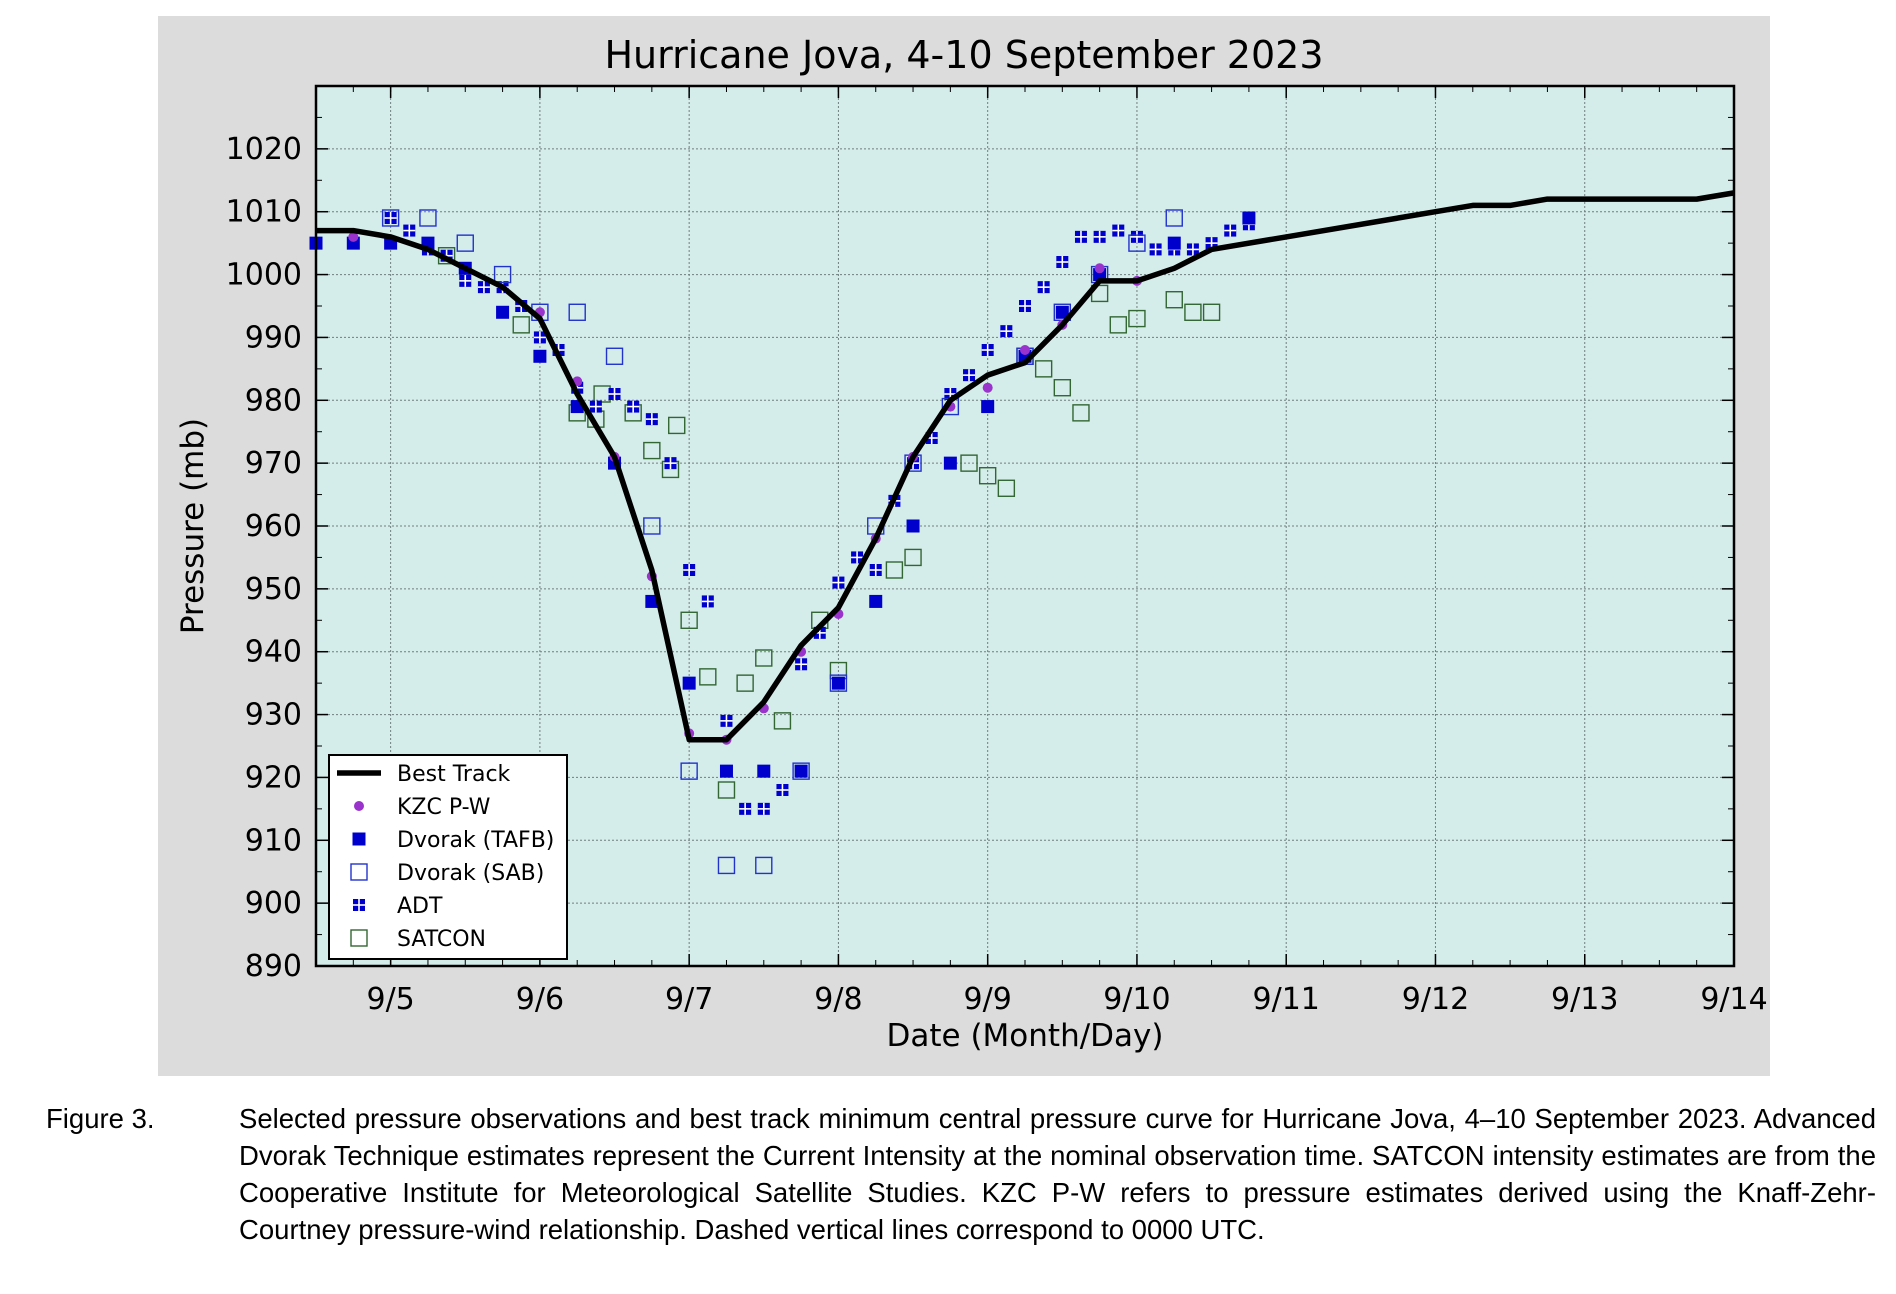 This screenshot has height=1294, width=1896. I want to click on legend-swatch-satcon, so click(359, 938).